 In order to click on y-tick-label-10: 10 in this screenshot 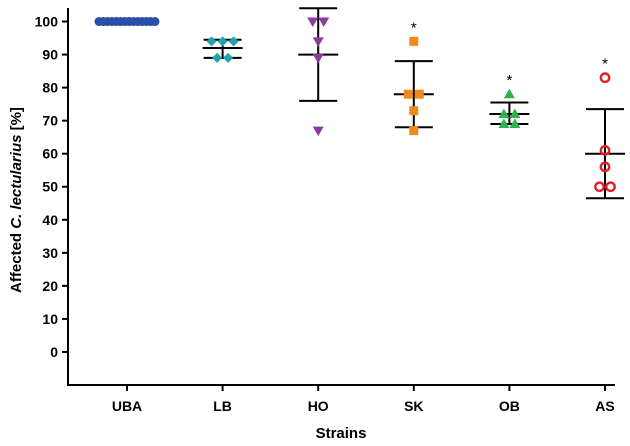, I will do `click(50, 319)`.